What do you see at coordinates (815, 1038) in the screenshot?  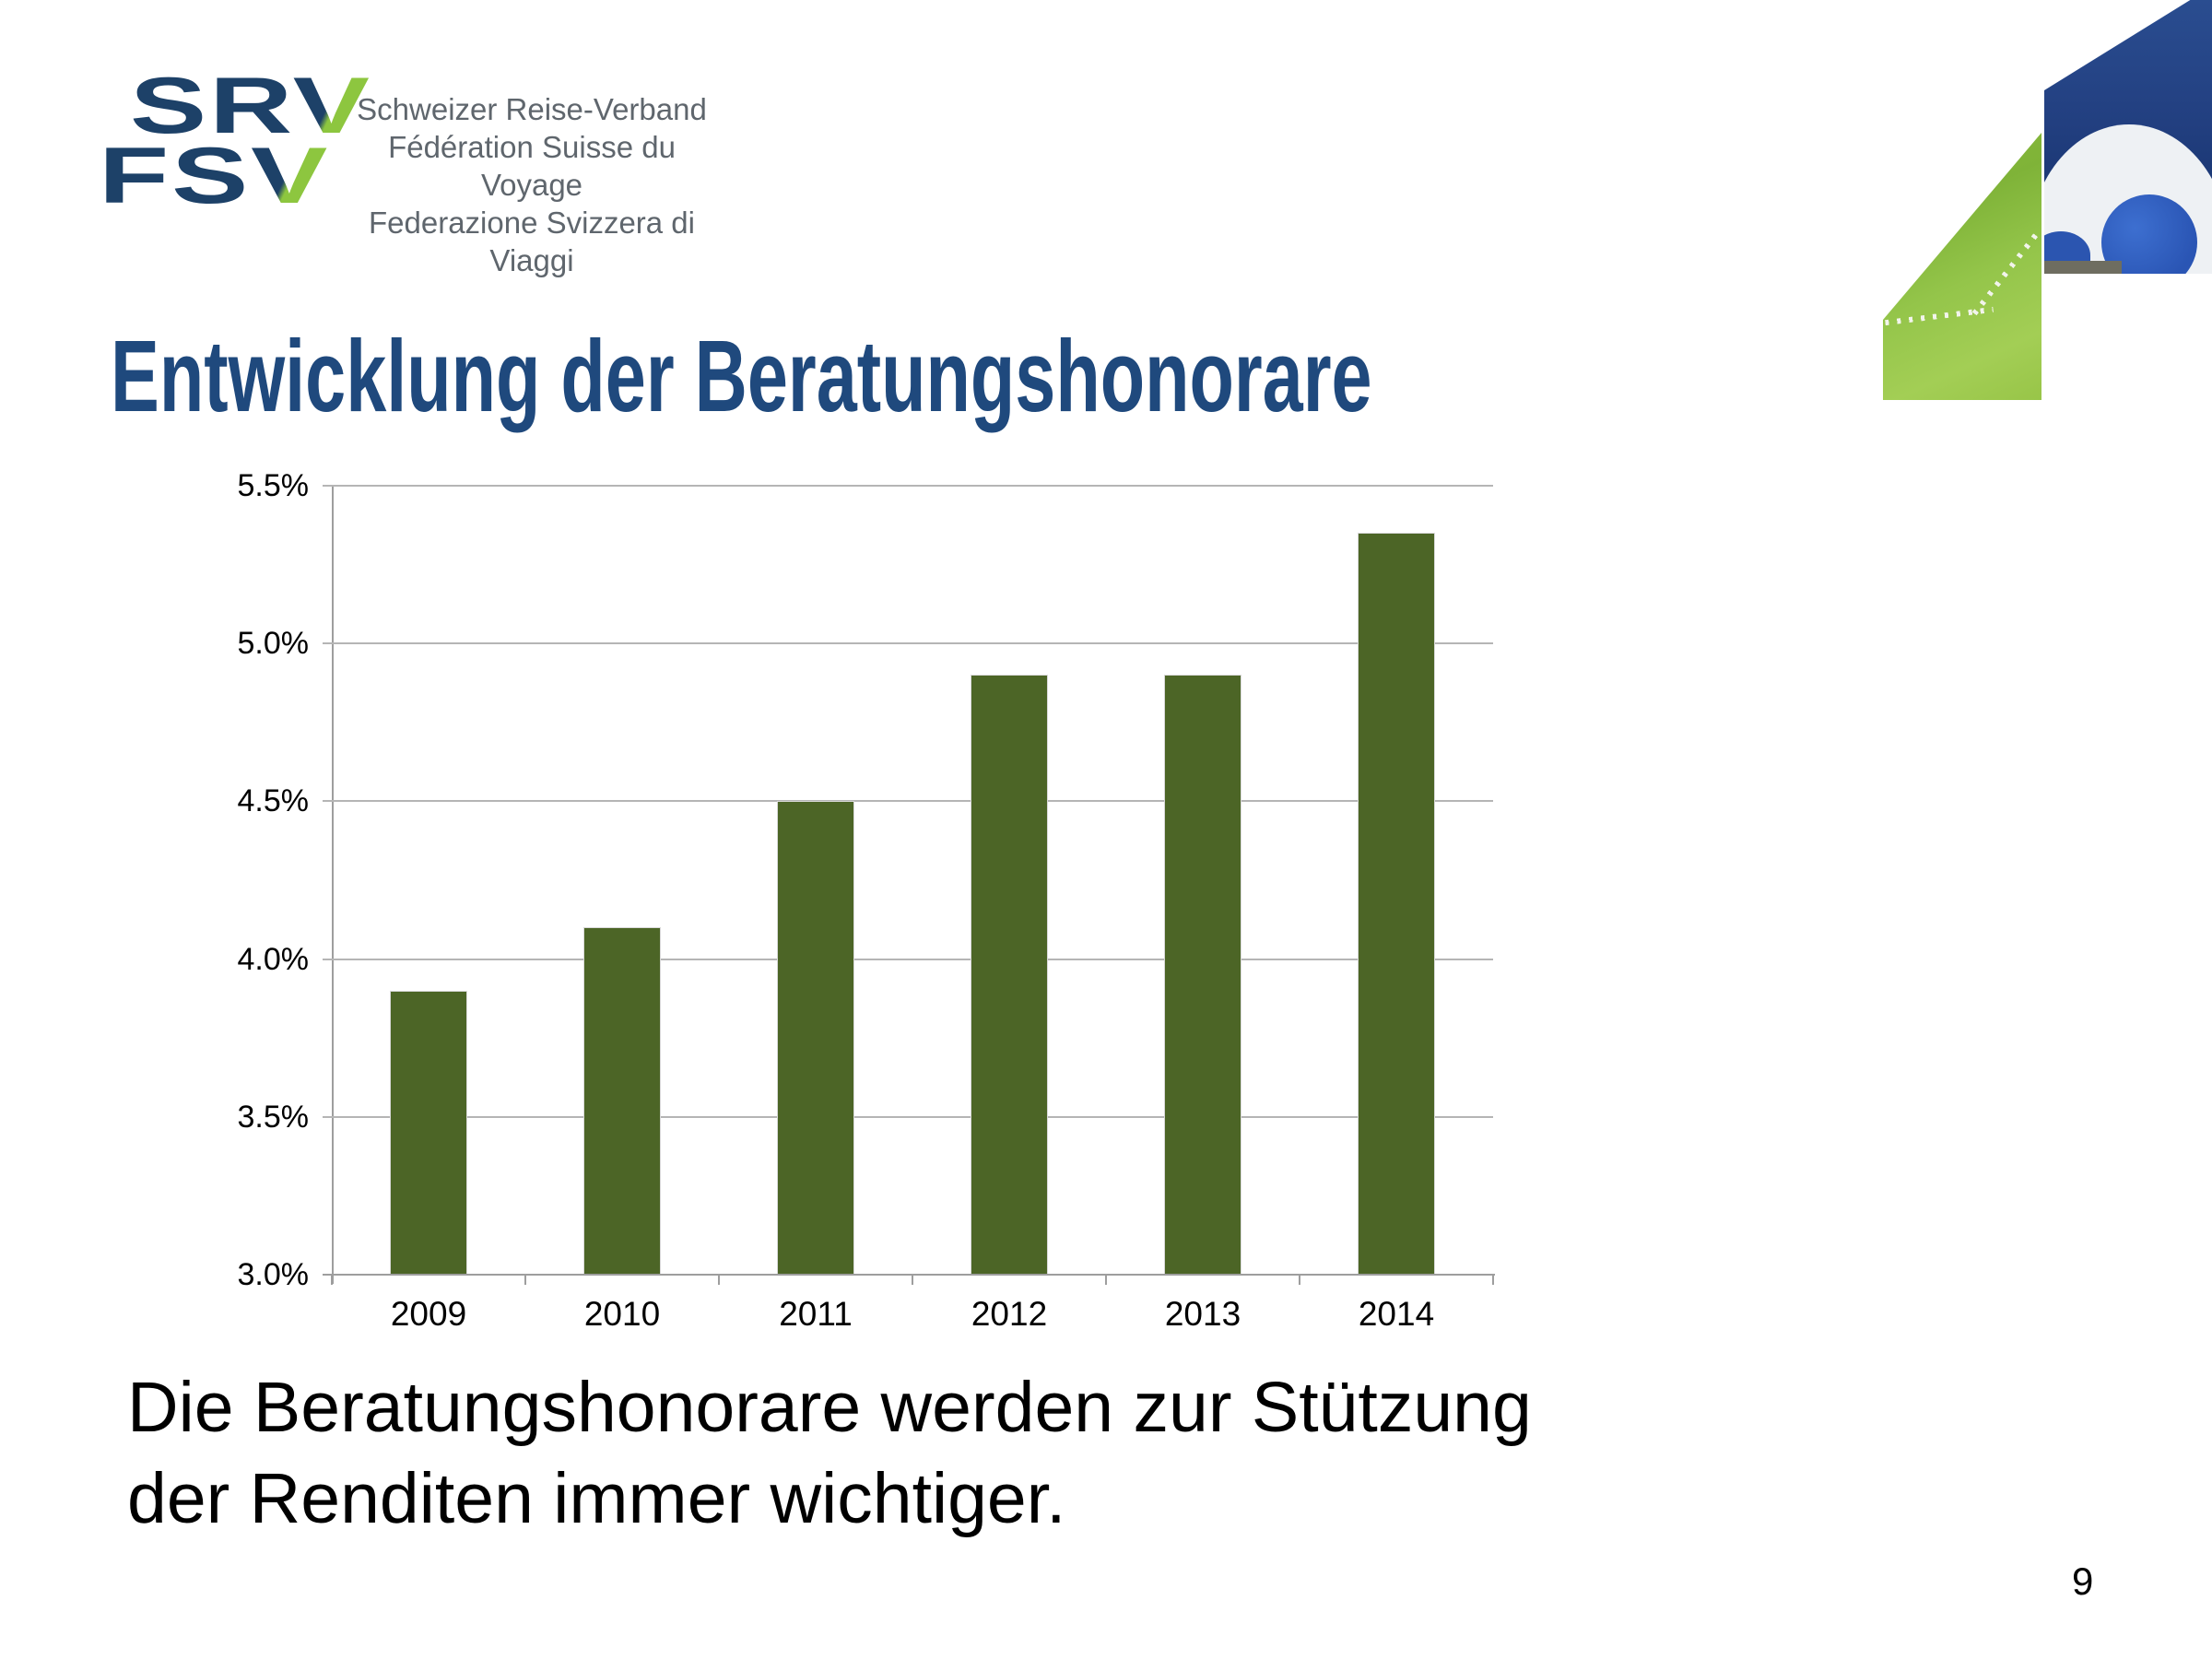 I see `bar-2011` at bounding box center [815, 1038].